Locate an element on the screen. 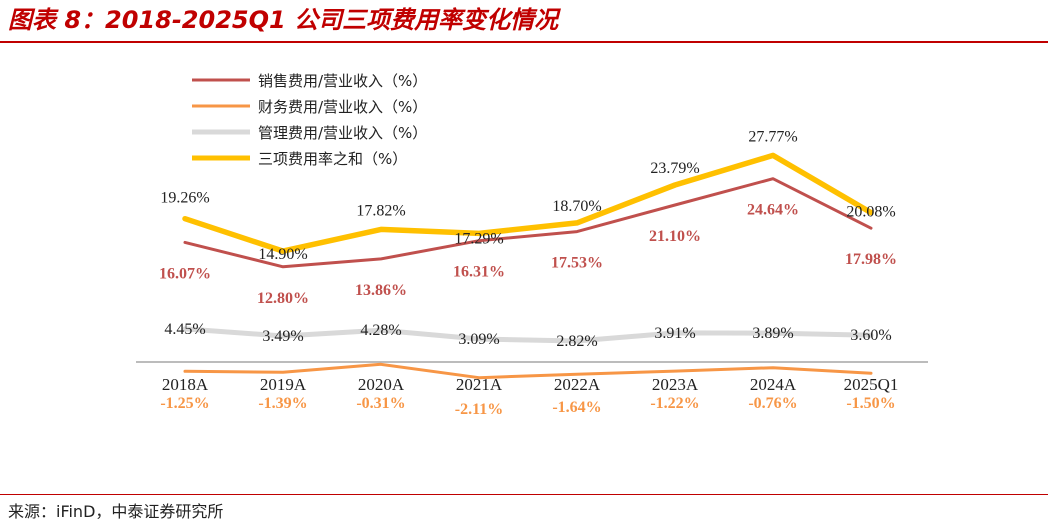 This screenshot has width=1048, height=524. data-label-total-2: 17.82% is located at coordinates (380, 210).